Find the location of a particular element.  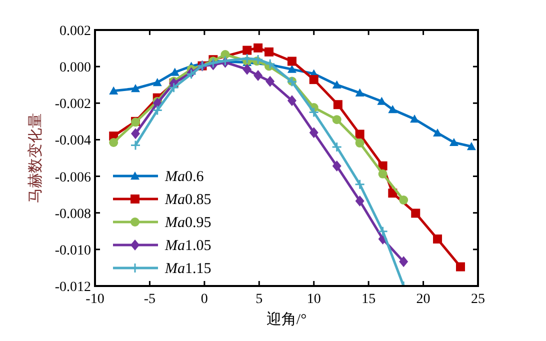

x-tick-label: -5 is located at coordinates (150, 299).